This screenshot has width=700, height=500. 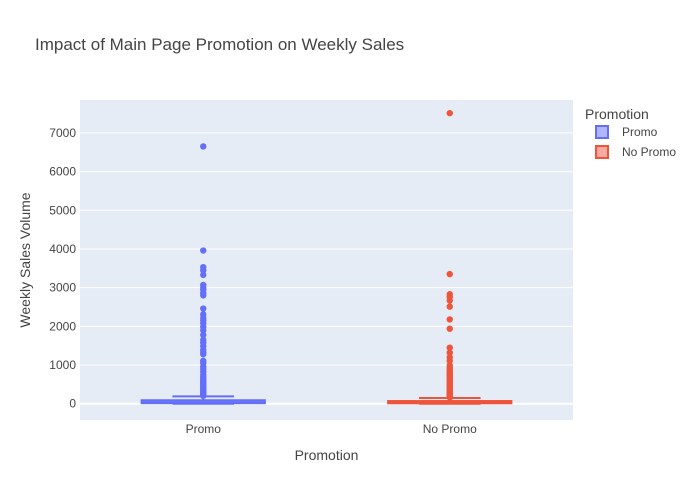 I want to click on x-axis-title: Promotion, so click(x=327, y=455).